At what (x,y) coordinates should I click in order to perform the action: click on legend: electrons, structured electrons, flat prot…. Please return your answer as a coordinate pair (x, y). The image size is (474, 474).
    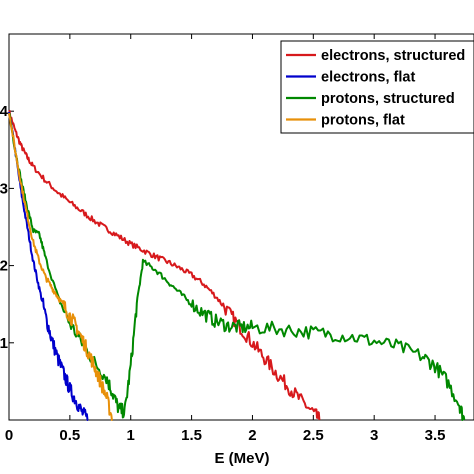
    Looking at the image, I should click on (377, 87).